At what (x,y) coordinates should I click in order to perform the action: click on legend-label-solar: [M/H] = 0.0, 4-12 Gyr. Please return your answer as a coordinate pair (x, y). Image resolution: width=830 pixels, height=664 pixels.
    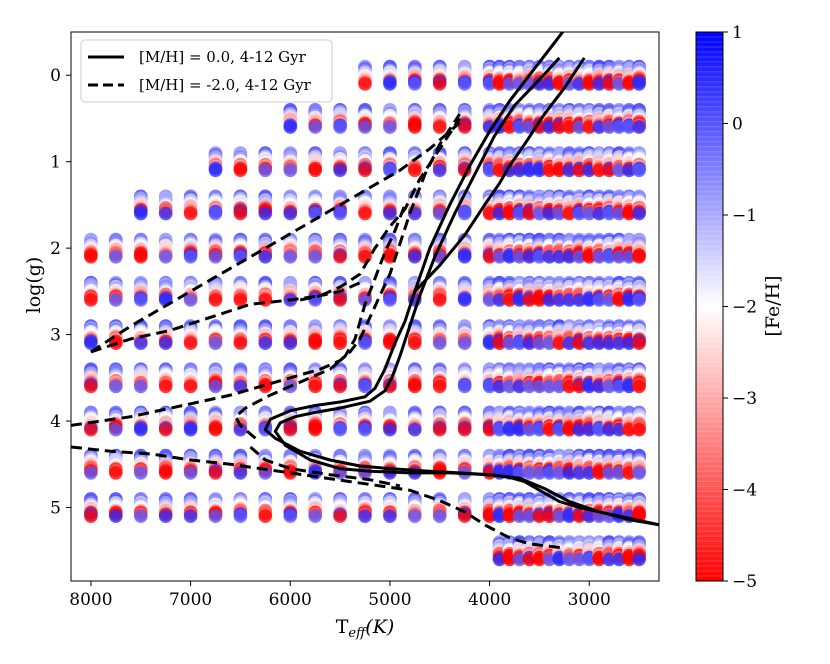
    Looking at the image, I should click on (223, 57).